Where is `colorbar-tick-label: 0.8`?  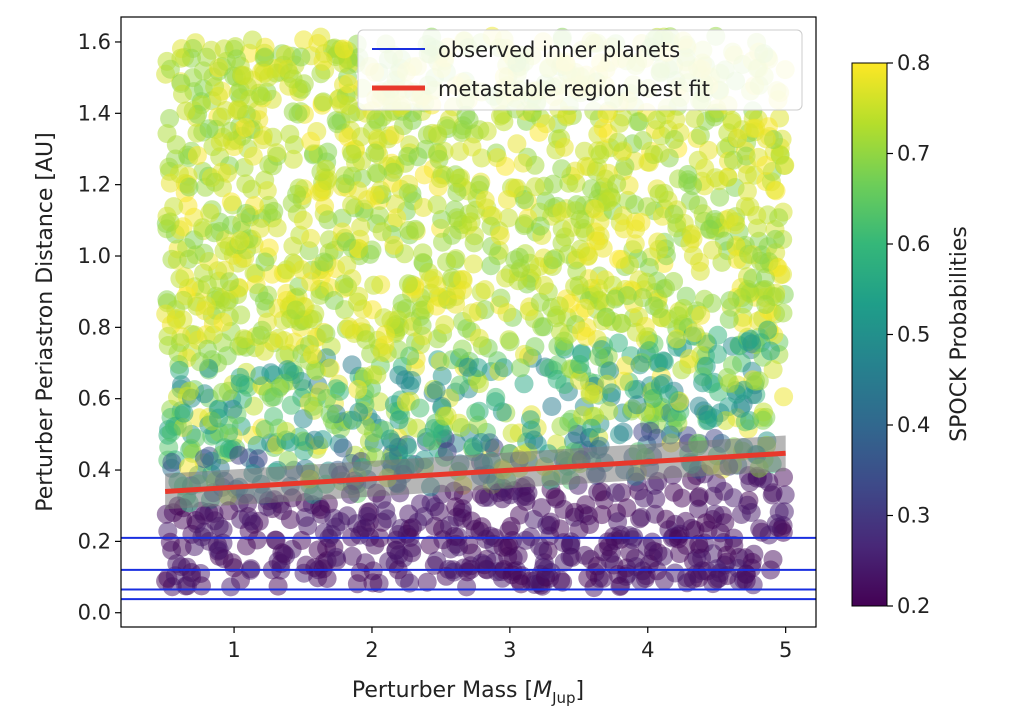 colorbar-tick-label: 0.8 is located at coordinates (913, 63).